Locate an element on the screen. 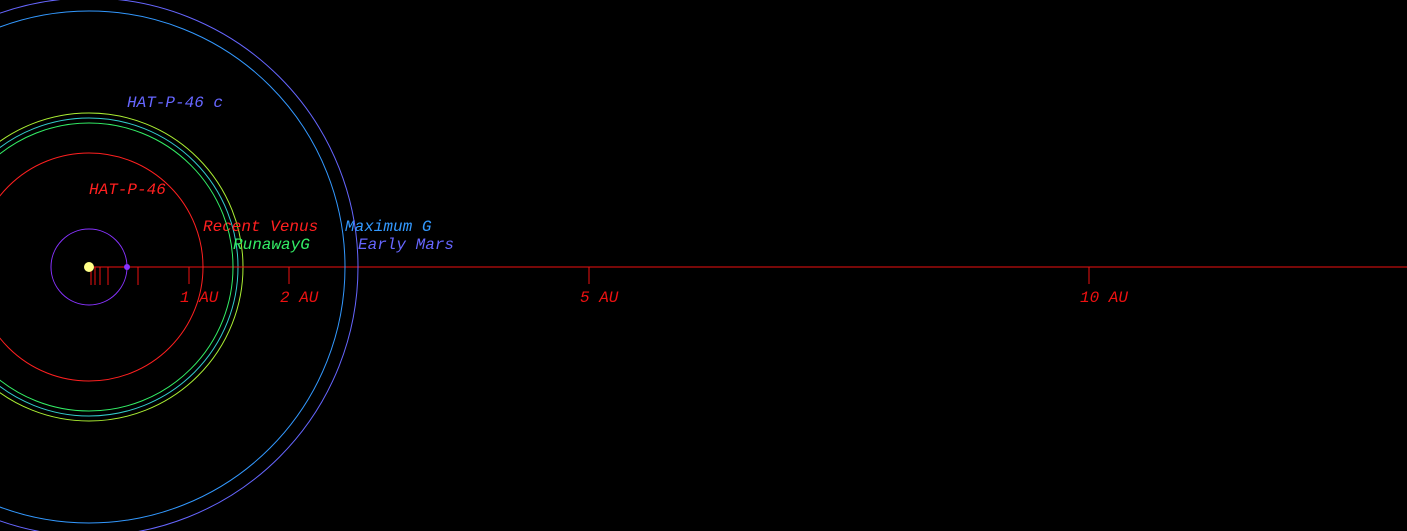 Image resolution: width=1407 pixels, height=531 pixels. zone-label: Recent Venus is located at coordinates (260, 227).